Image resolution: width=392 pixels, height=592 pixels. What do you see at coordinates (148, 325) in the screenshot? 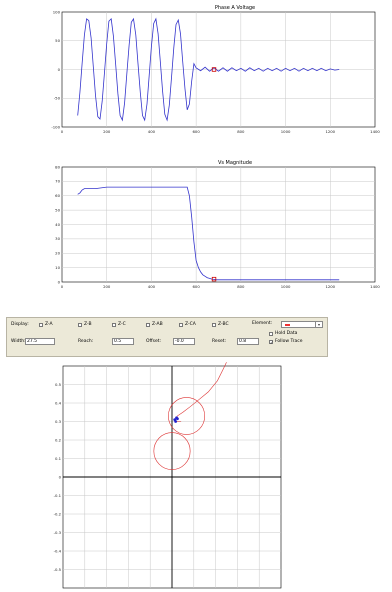
I see `checkbox-z-ab` at bounding box center [148, 325].